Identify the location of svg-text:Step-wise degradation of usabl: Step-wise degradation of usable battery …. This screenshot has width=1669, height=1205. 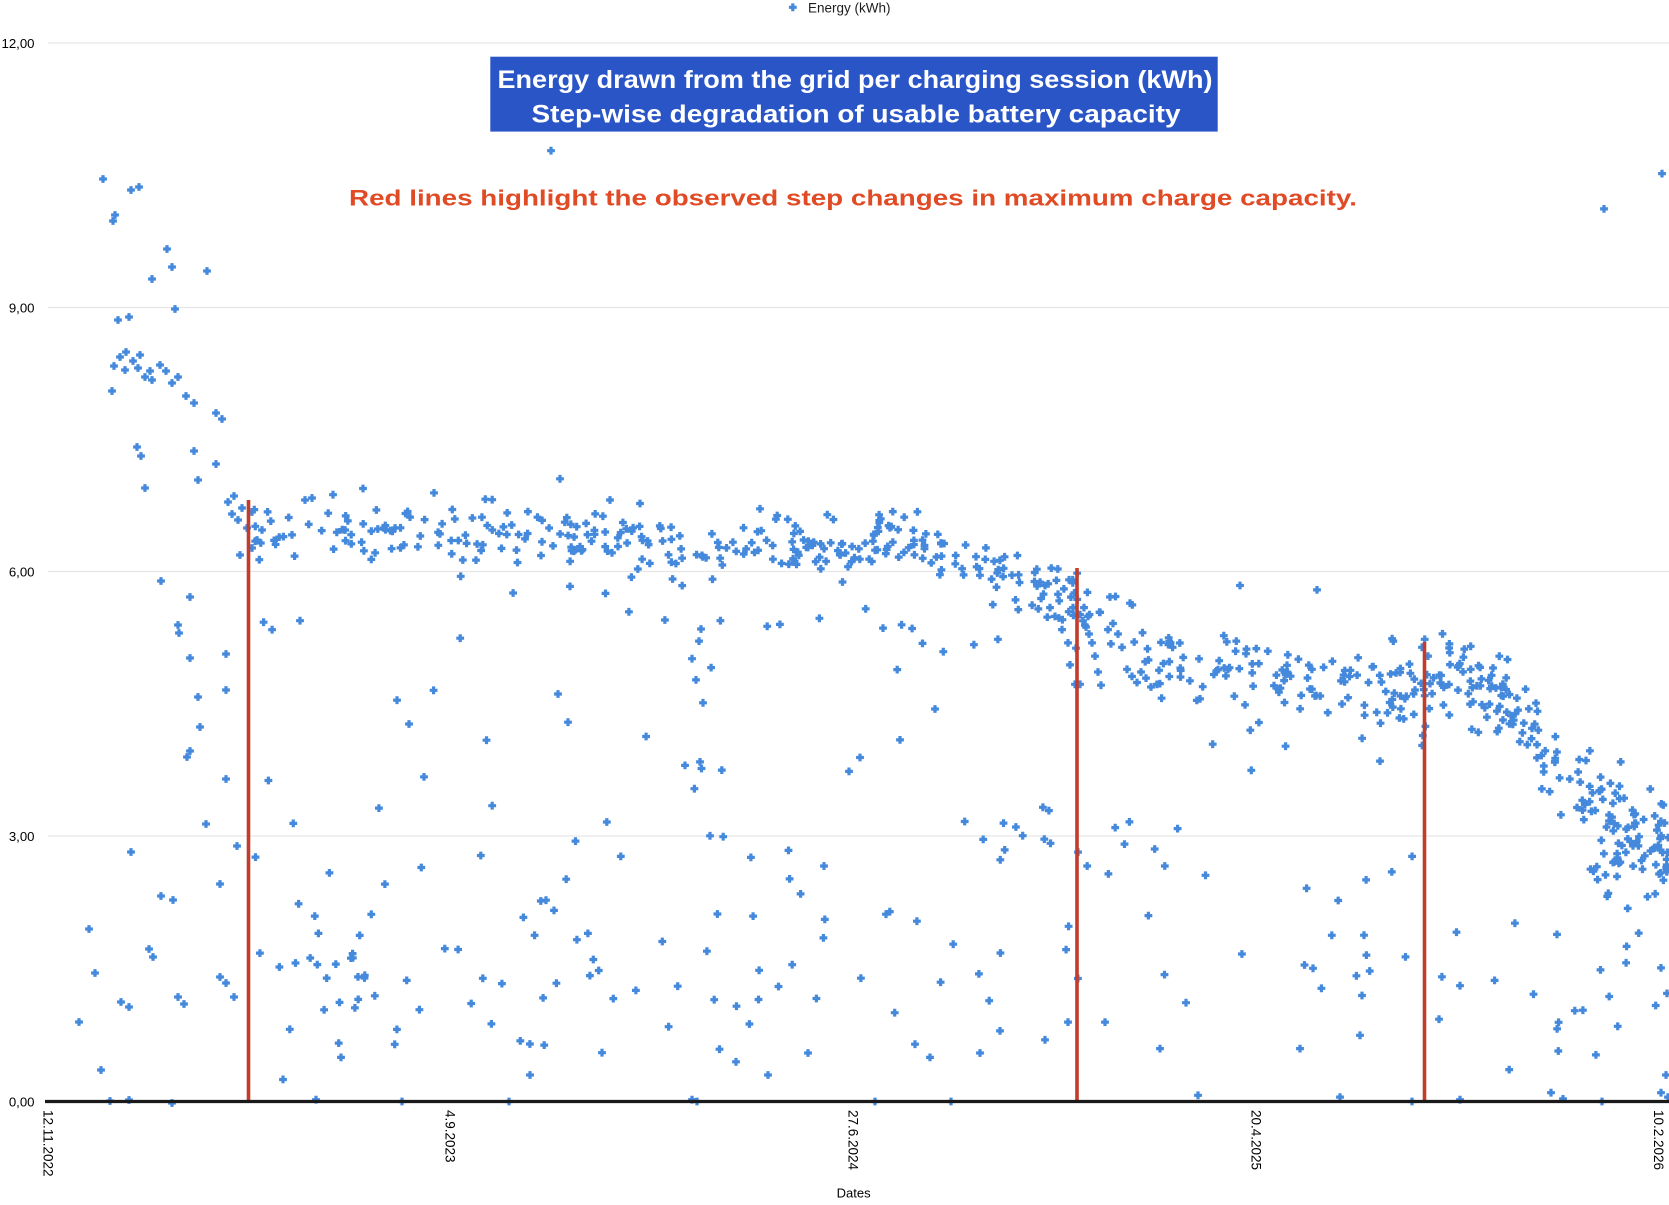
(856, 115).